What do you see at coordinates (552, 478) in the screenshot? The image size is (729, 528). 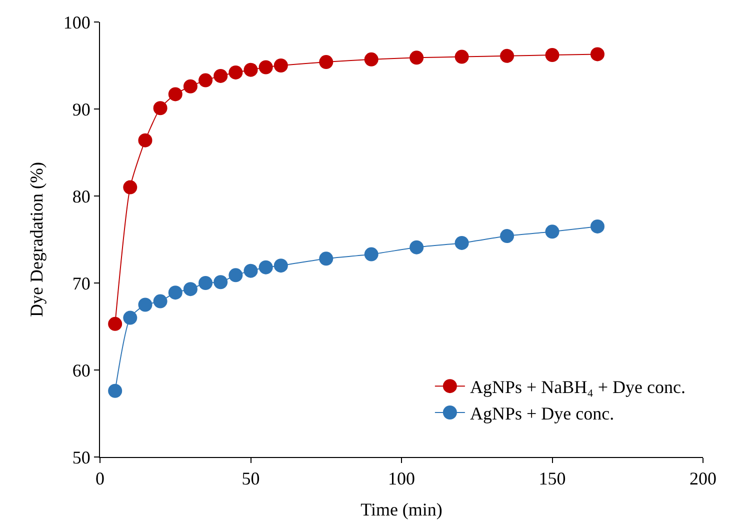 I see `x-tick-label: 150` at bounding box center [552, 478].